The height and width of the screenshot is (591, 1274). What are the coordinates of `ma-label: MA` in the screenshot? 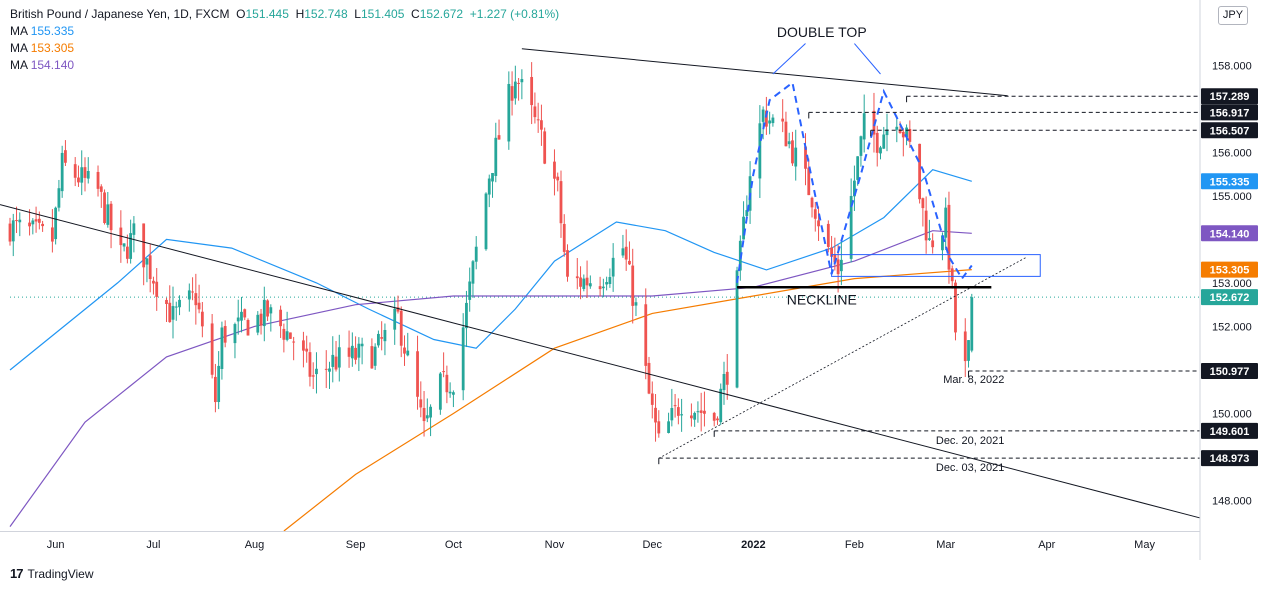 It's located at (19, 48).